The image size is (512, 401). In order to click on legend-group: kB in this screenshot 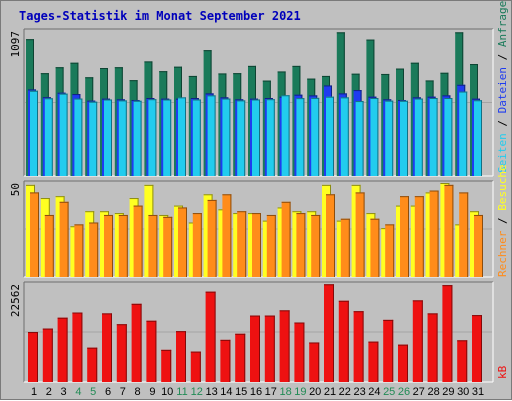, I will do `click(502, 372)`.